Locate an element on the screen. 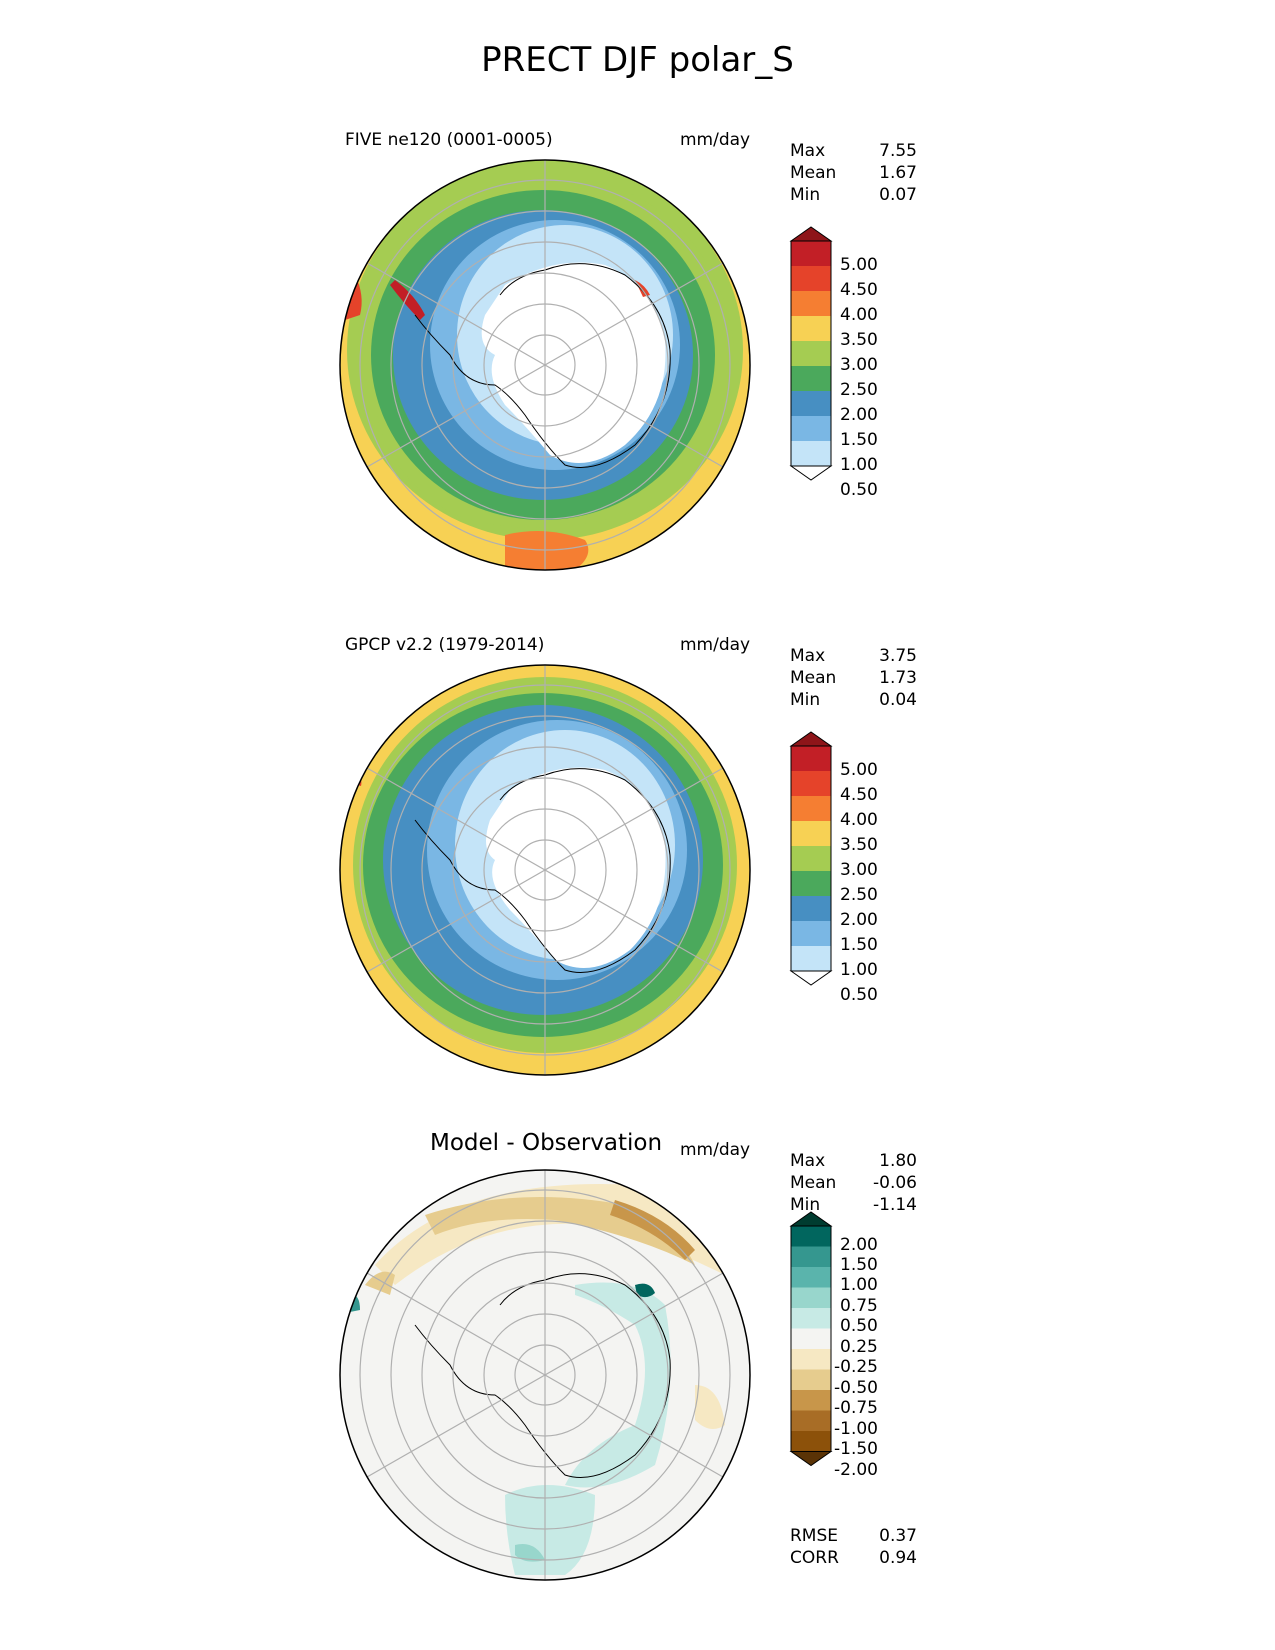 The image size is (1275, 1650). stat-mean: 1.73 is located at coordinates (898, 678).